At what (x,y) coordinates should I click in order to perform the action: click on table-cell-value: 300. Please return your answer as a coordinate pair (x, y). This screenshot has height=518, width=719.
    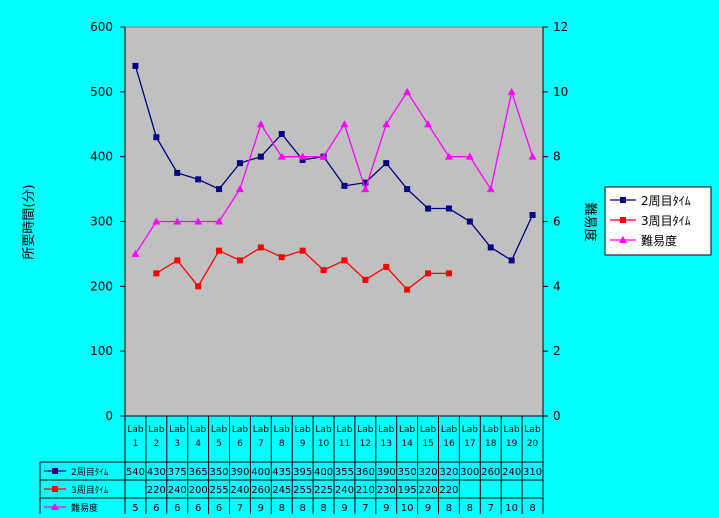
    Looking at the image, I should click on (469, 472).